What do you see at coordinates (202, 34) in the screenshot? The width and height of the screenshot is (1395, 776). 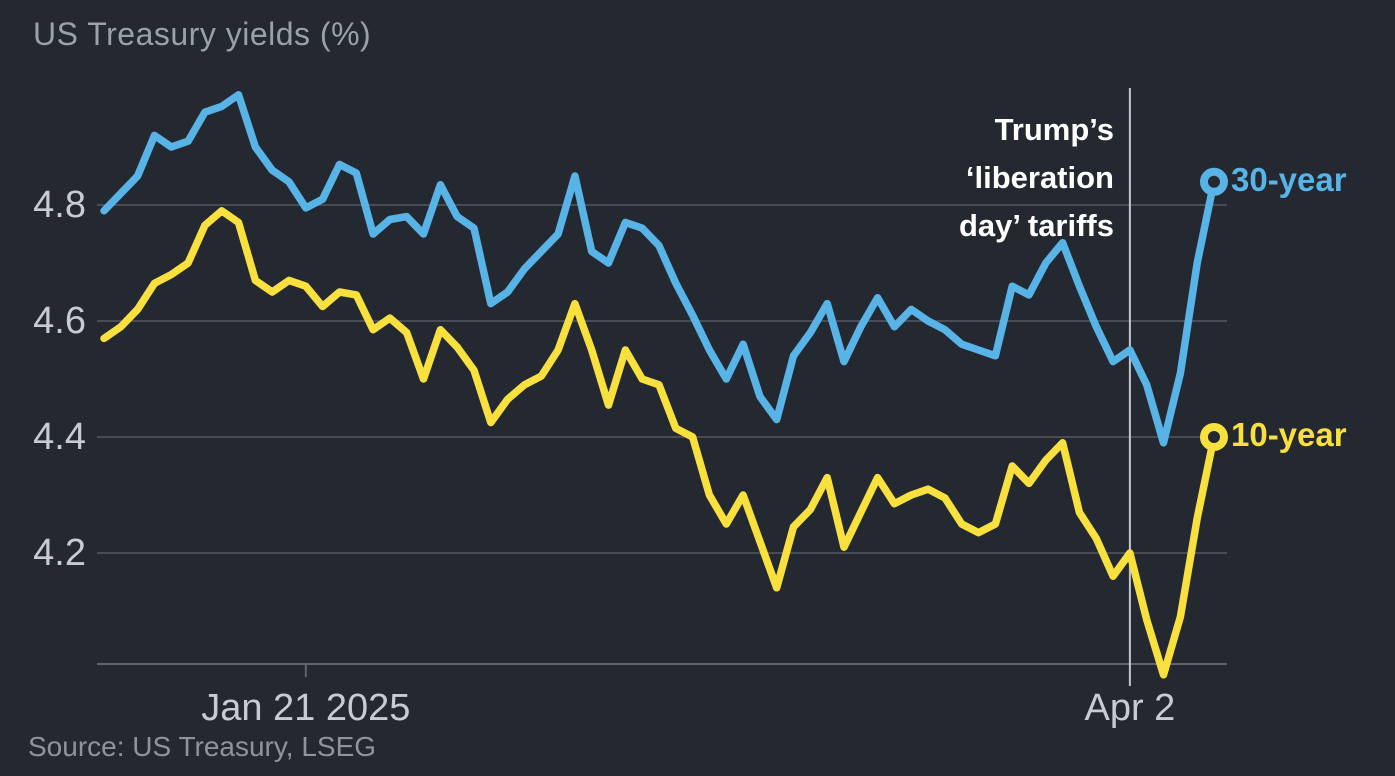 I see `page-title: US Treasury yields (%)` at bounding box center [202, 34].